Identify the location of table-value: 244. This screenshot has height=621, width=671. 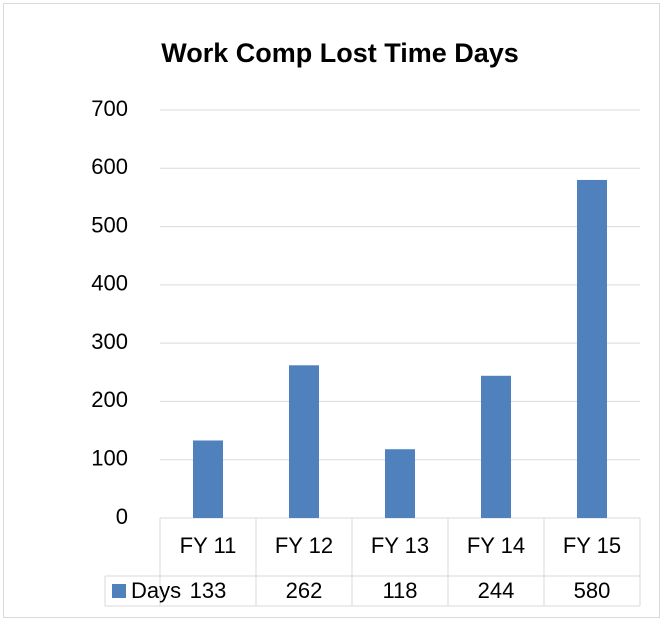
(496, 590).